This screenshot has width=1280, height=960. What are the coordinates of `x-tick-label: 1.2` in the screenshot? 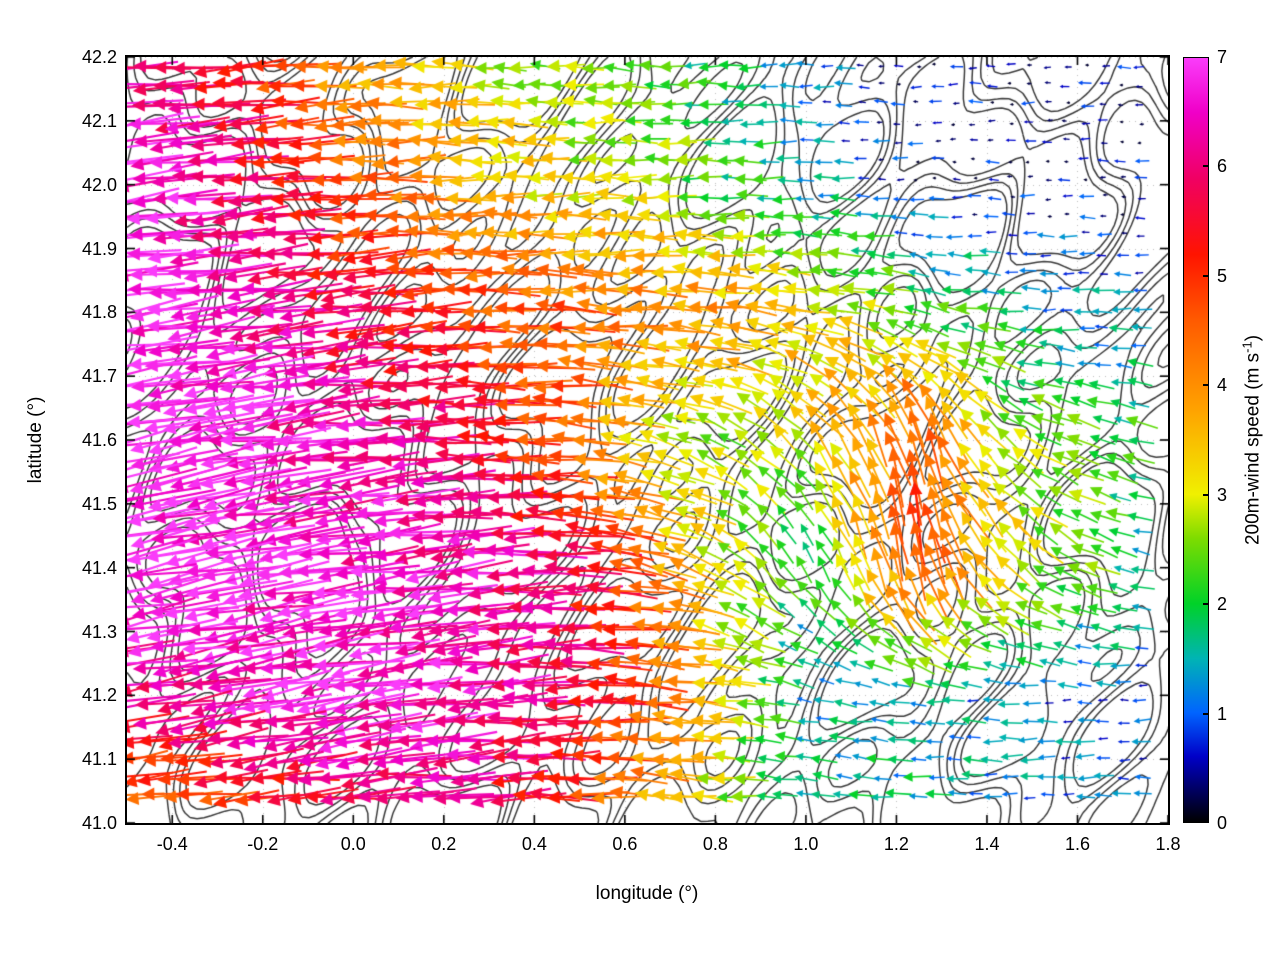 It's located at (896, 844).